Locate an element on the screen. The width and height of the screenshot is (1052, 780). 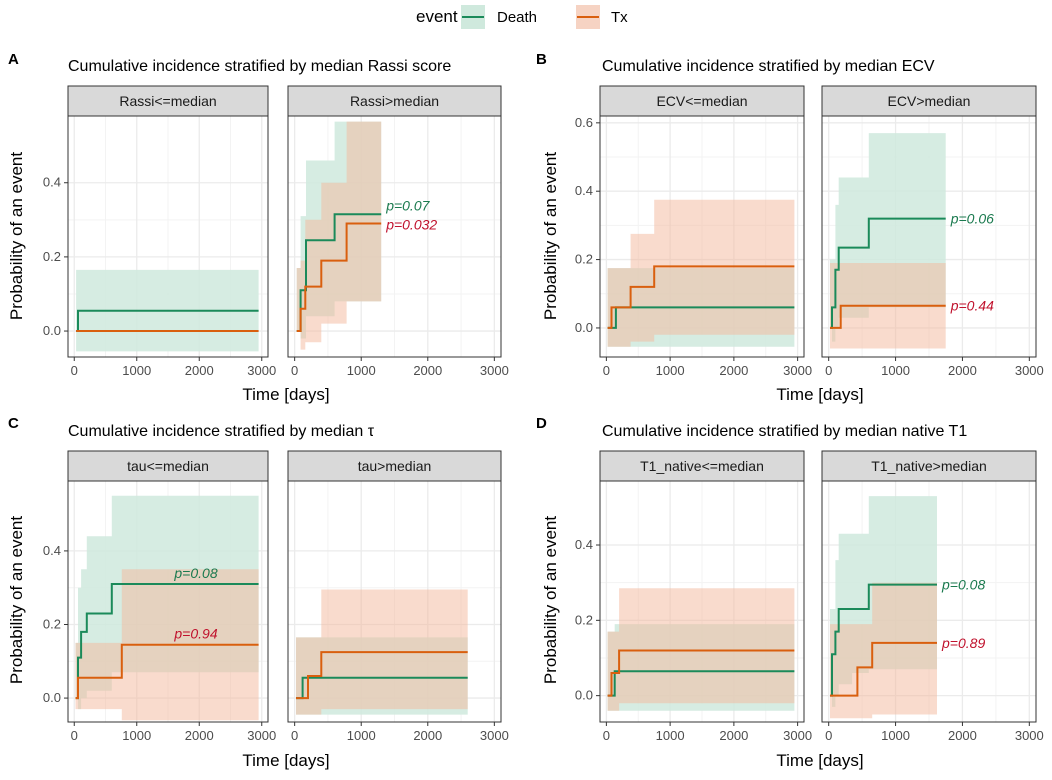
facet-2: ECV>median p=0.06 p=0.44 0 1000 2000 3000 is located at coordinates (932, 231).